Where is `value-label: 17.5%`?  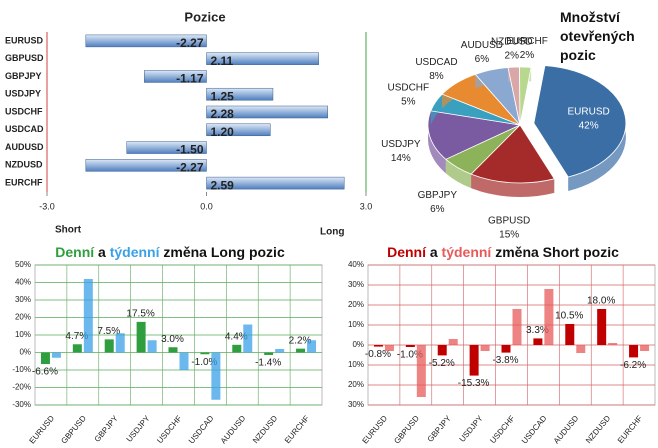
value-label: 17.5% is located at coordinates (140, 314).